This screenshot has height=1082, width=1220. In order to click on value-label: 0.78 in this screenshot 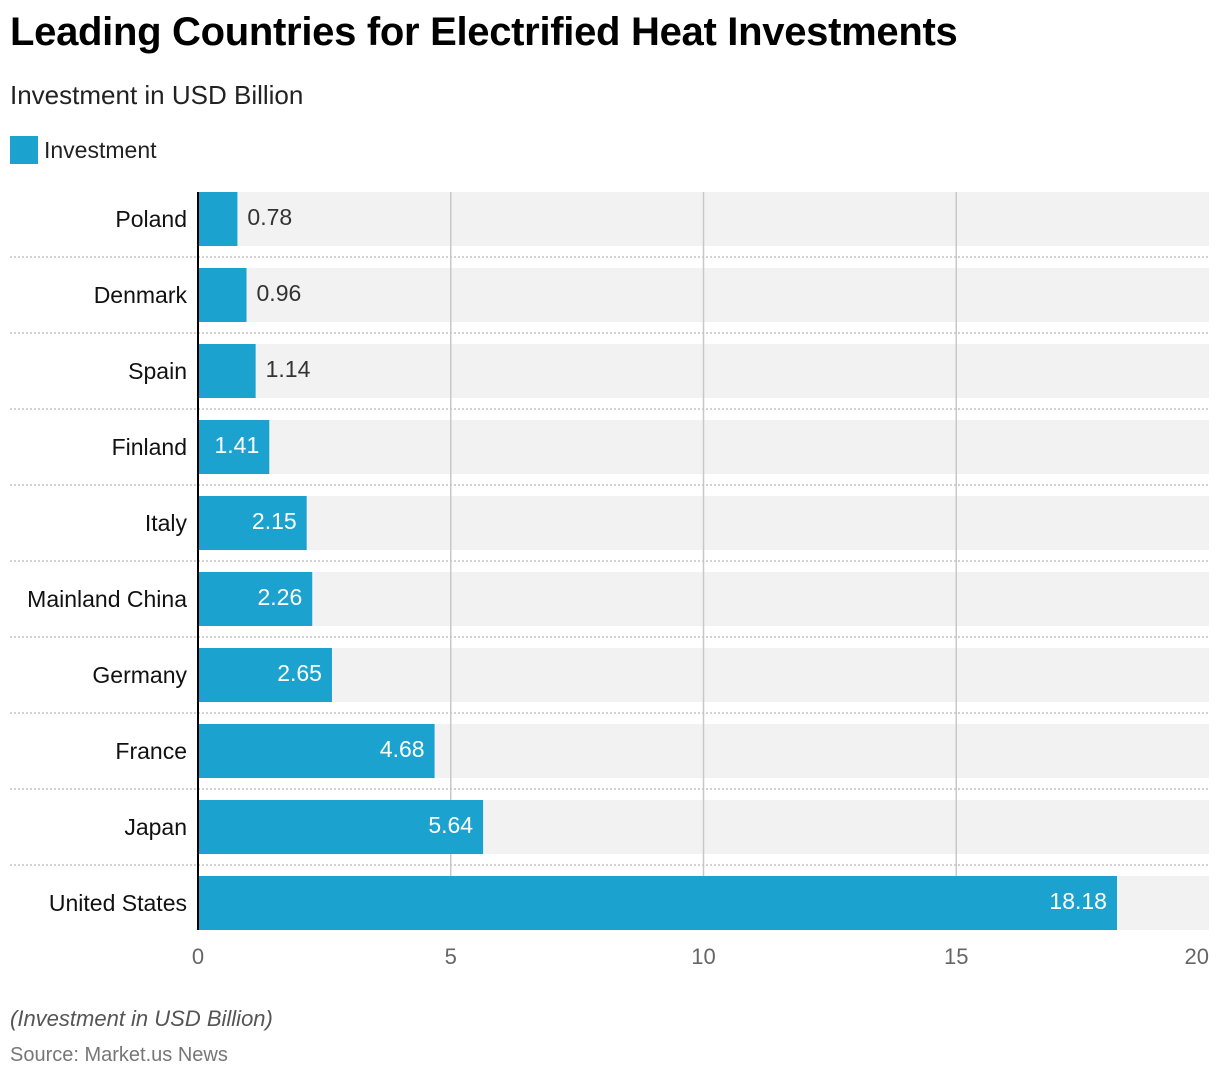, I will do `click(269, 217)`.